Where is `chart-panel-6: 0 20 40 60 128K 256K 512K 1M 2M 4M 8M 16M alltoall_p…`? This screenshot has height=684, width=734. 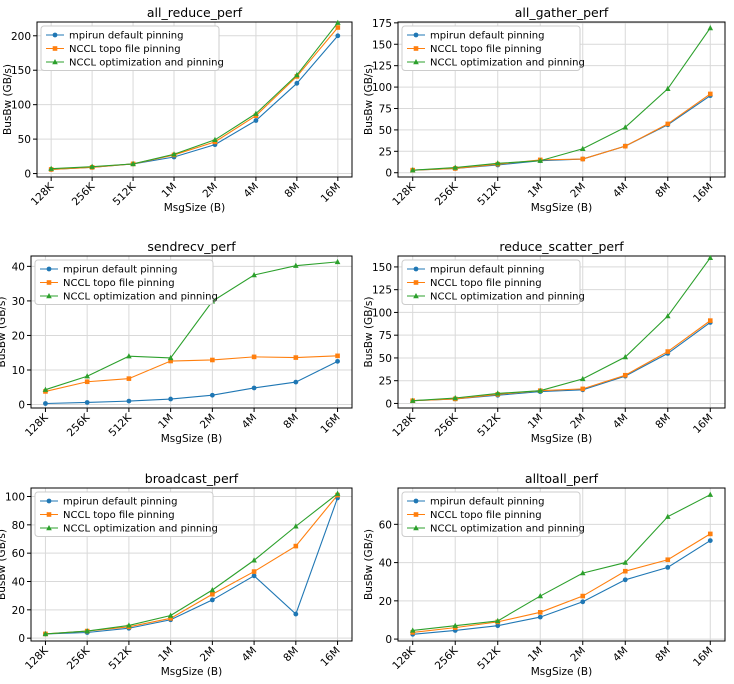 chart-panel-6: 0 20 40 60 128K 256K 512K 1M 2M 4M 8M 16M alltoall_p… is located at coordinates (544, 574).